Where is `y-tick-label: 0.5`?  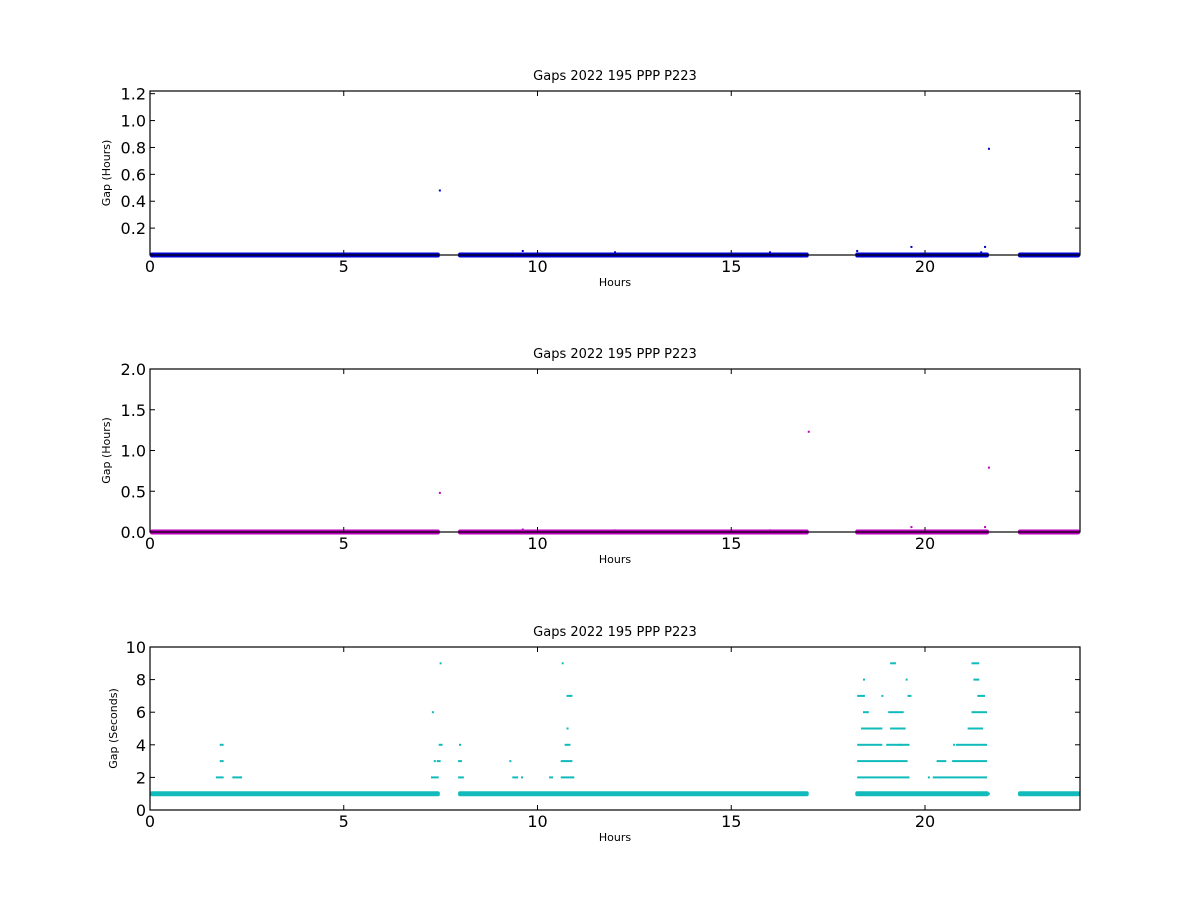
y-tick-label: 0.5 is located at coordinates (133, 491).